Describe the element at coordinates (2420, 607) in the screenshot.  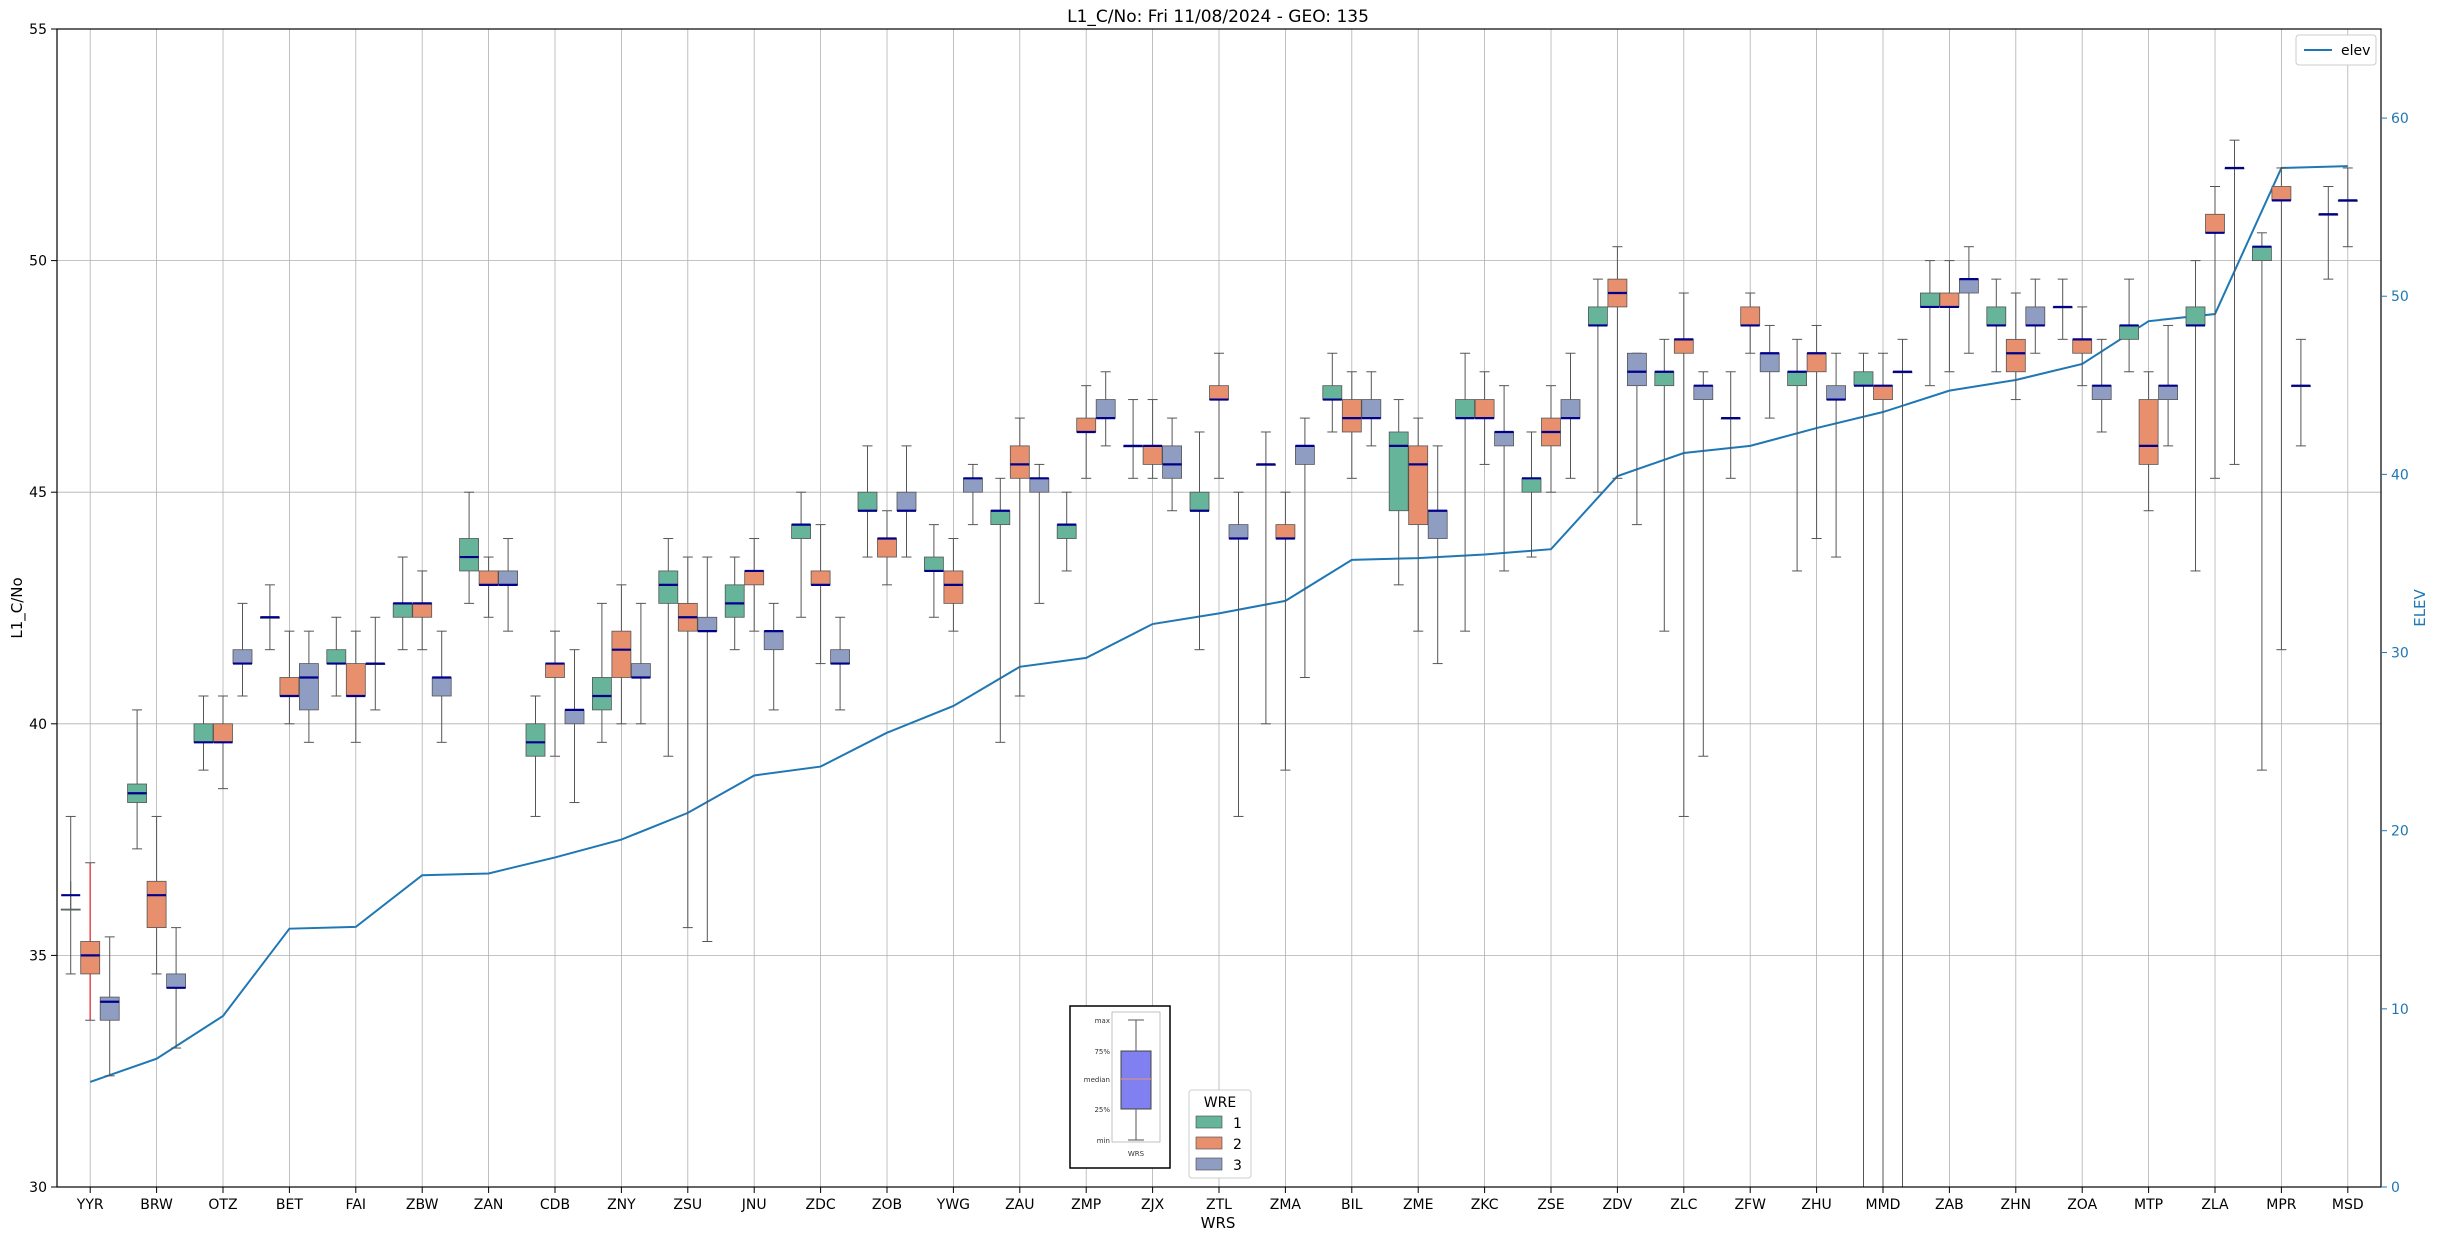
I see `y-axis-label-right: ELEV` at that location.